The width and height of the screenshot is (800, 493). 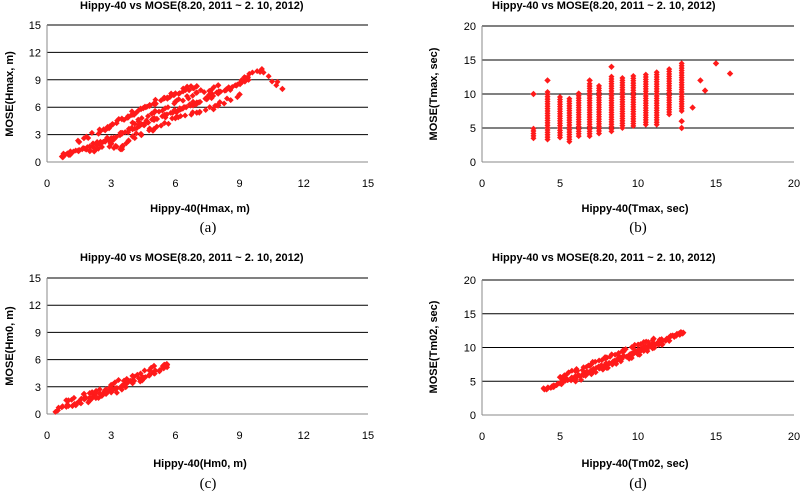 What do you see at coordinates (470, 95) in the screenshot?
I see `y-tick-label: 10` at bounding box center [470, 95].